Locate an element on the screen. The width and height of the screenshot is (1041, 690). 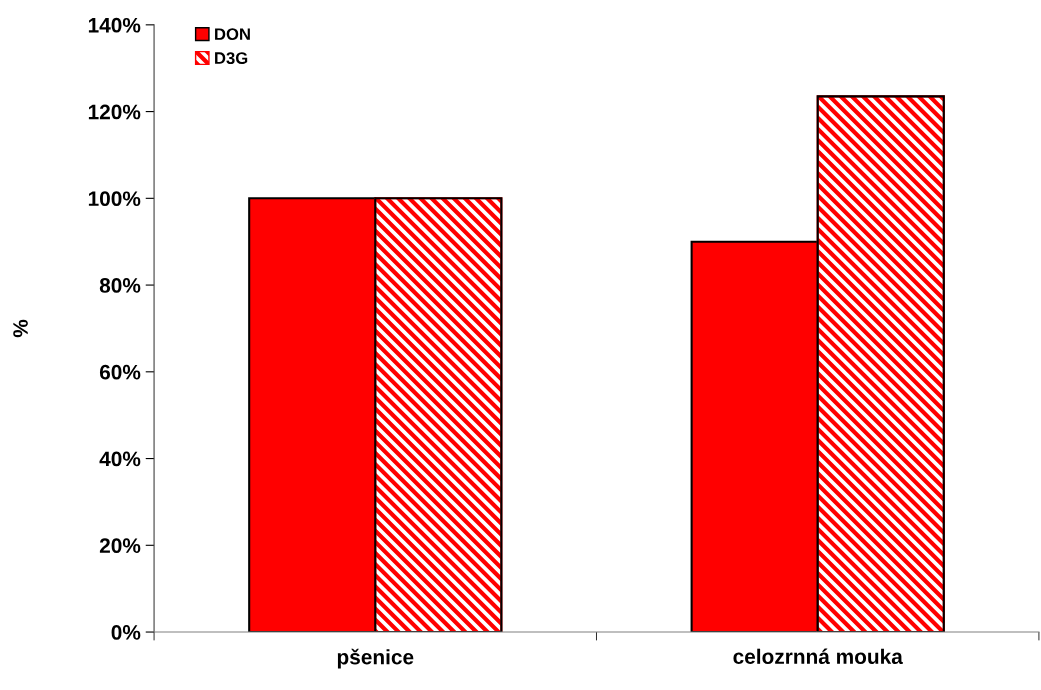
y-tick-label: 100% is located at coordinates (114, 199).